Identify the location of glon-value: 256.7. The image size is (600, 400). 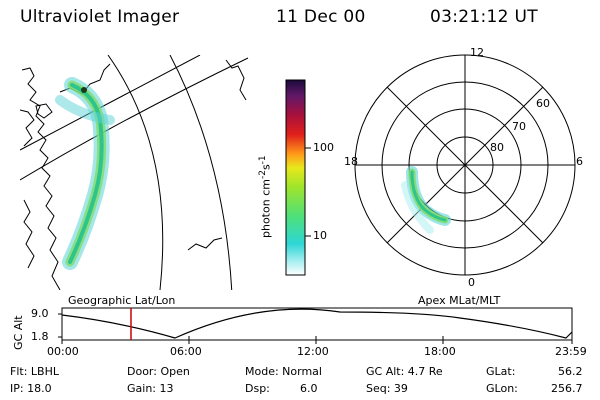
(567, 388).